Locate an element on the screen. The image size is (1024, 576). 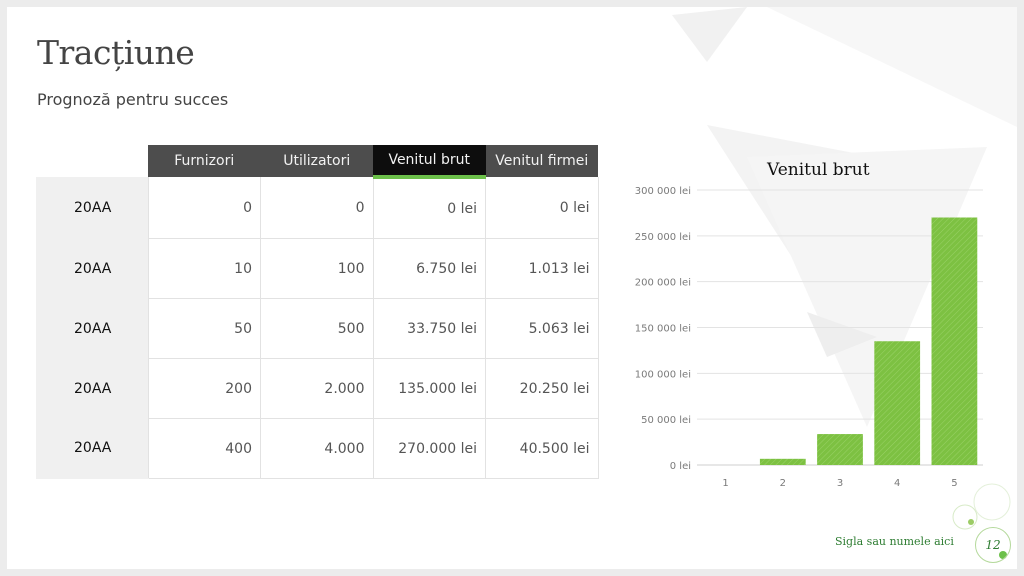
table-cell: 33.750 lei is located at coordinates (429, 328).